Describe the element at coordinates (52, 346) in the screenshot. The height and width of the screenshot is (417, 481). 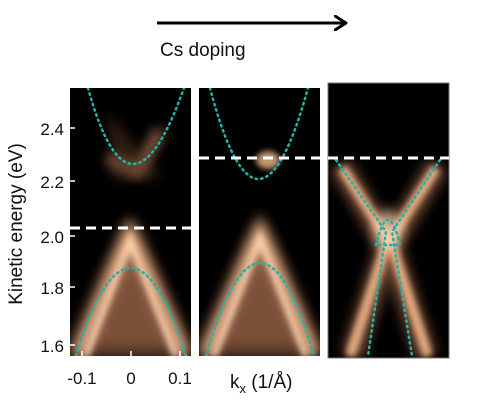
I see `y-tick-label: 1.6` at that location.